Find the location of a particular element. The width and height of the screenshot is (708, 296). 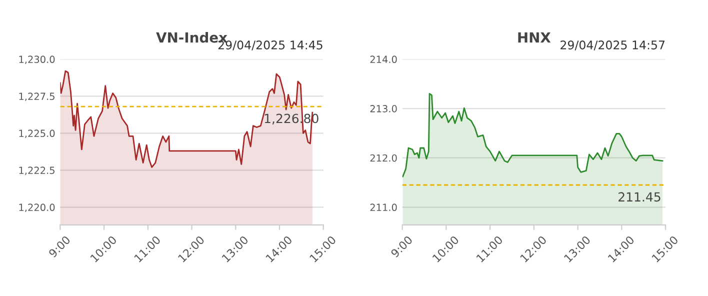

y-tick-label: 1,220.0 is located at coordinates (37, 208).